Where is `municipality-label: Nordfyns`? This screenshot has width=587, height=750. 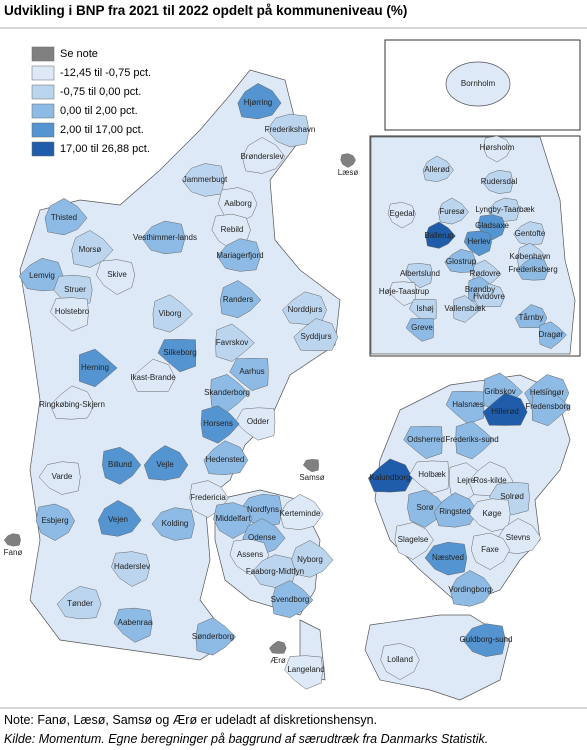
municipality-label: Nordfyns is located at coordinates (263, 509).